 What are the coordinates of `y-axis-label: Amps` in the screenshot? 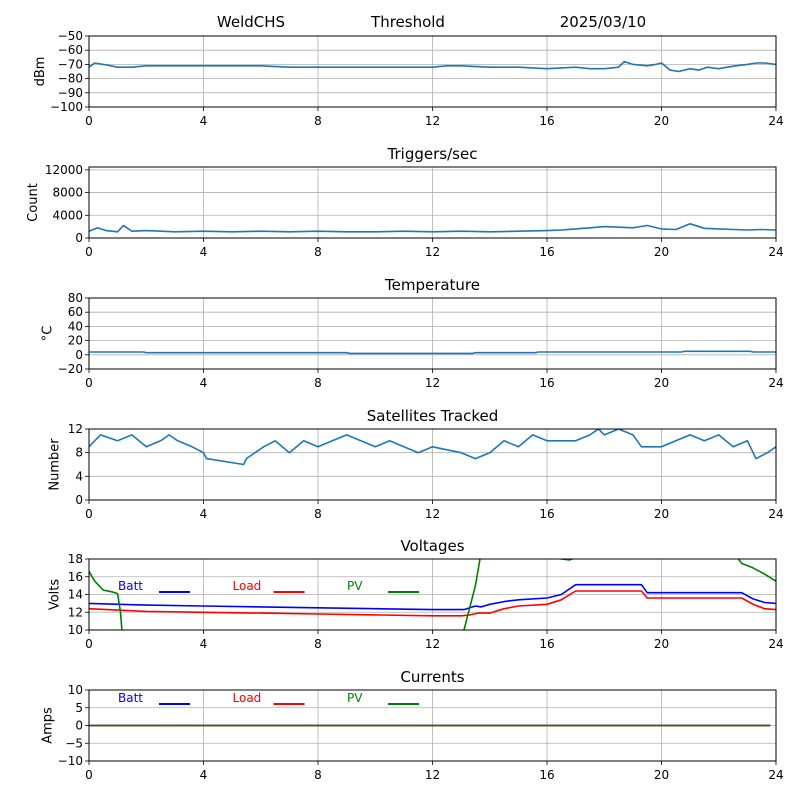 It's located at (47, 725).